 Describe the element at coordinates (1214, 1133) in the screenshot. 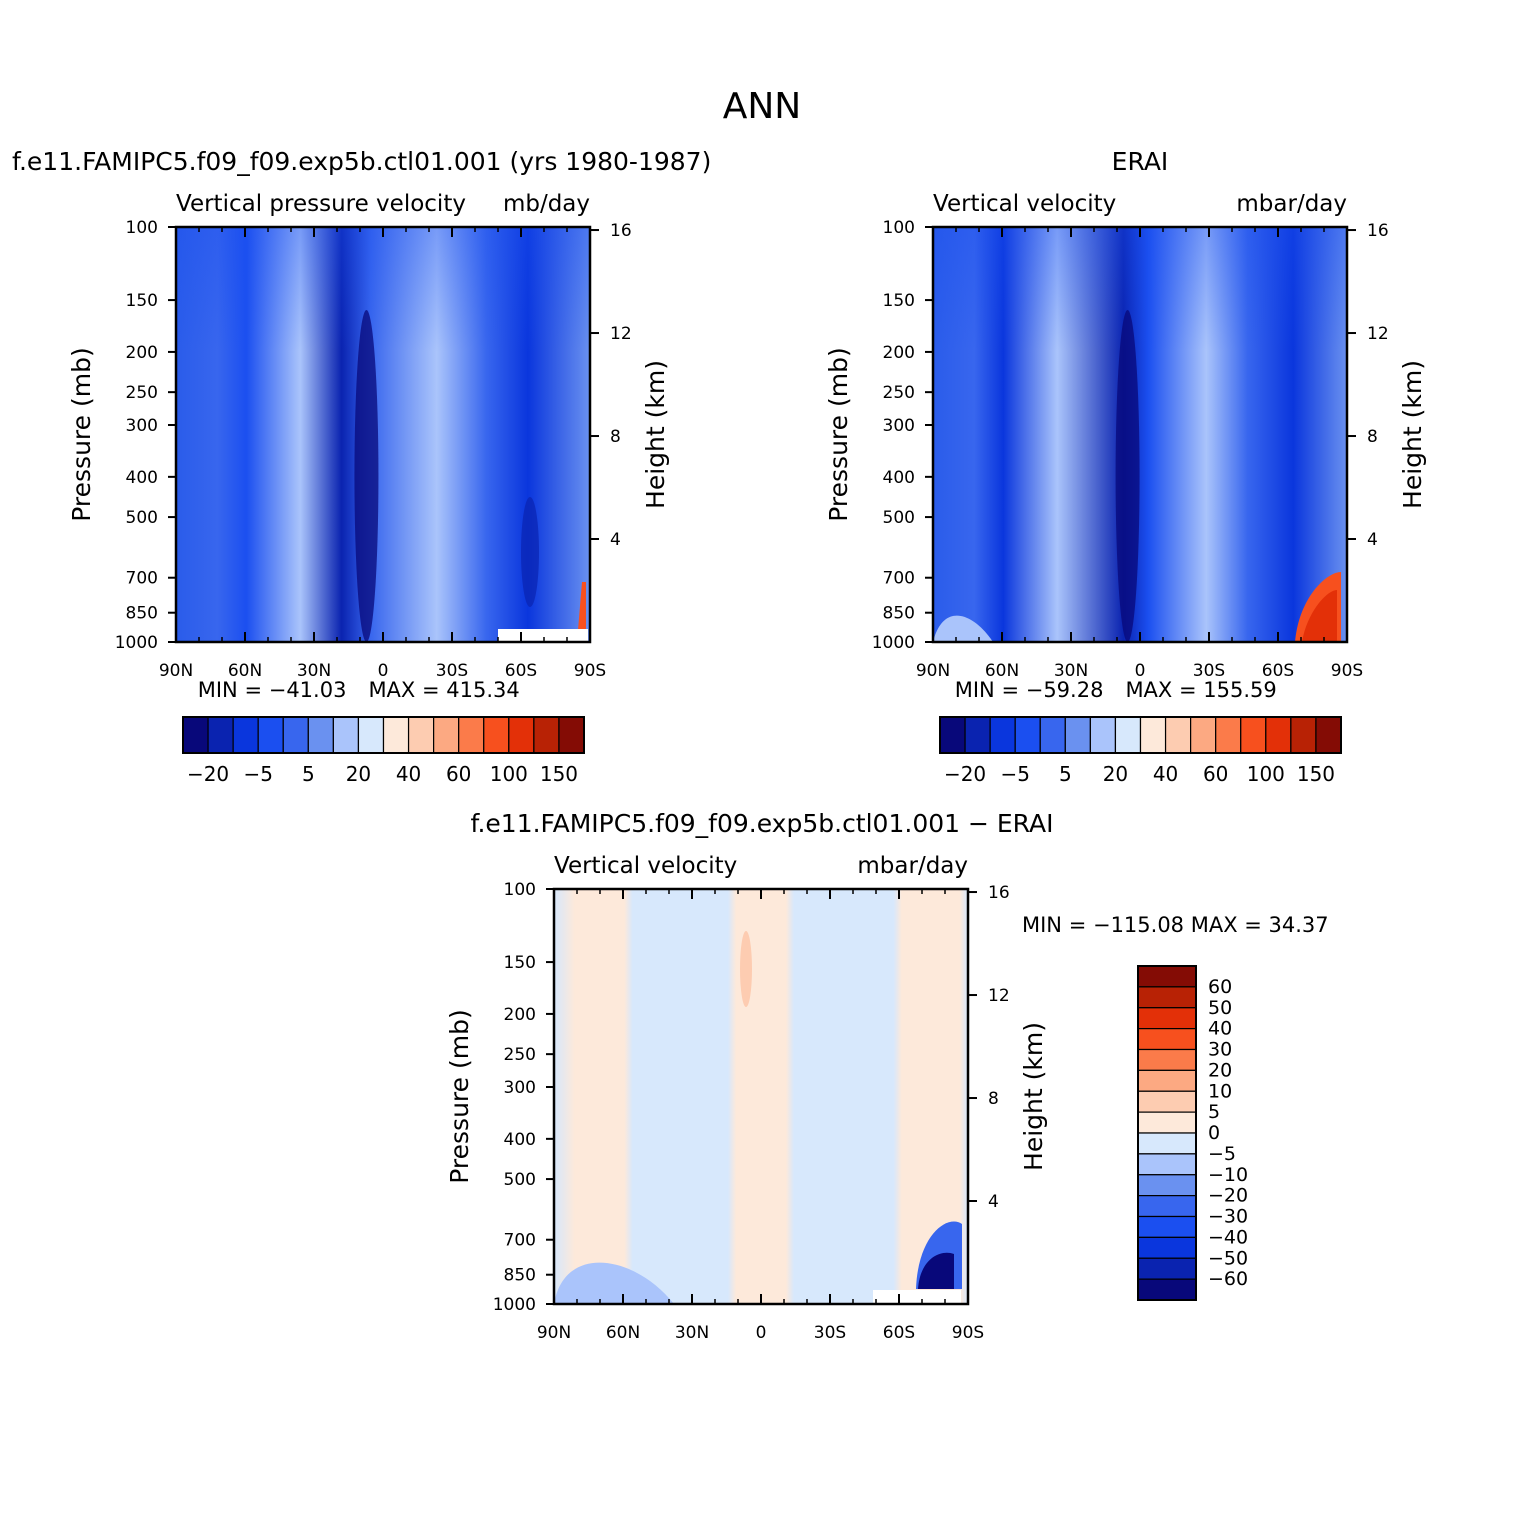

I see `diff-colorbar-label: 0` at that location.